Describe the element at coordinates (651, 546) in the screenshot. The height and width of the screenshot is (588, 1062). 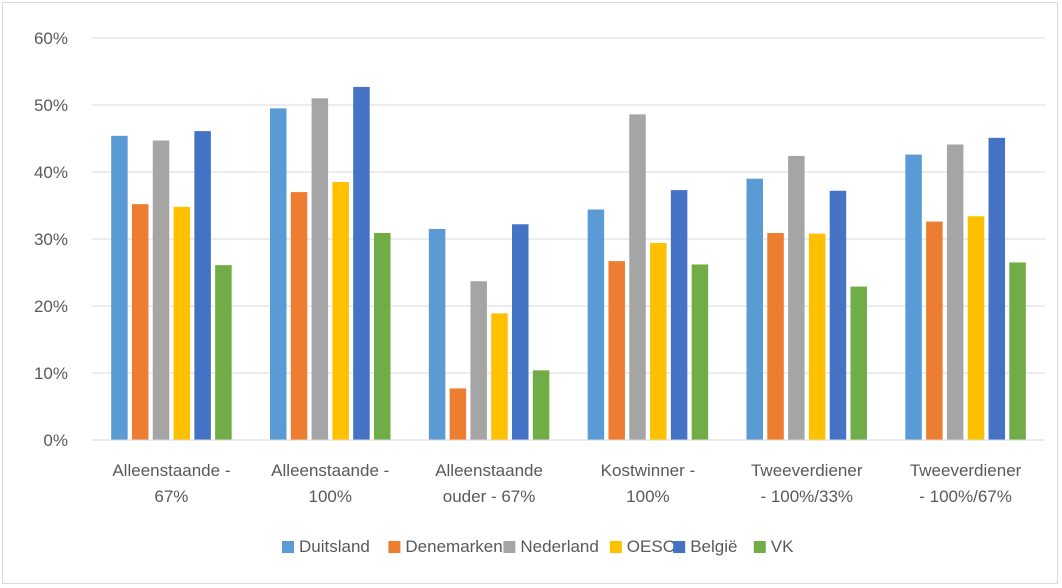
I see `legend-label: OESO` at that location.